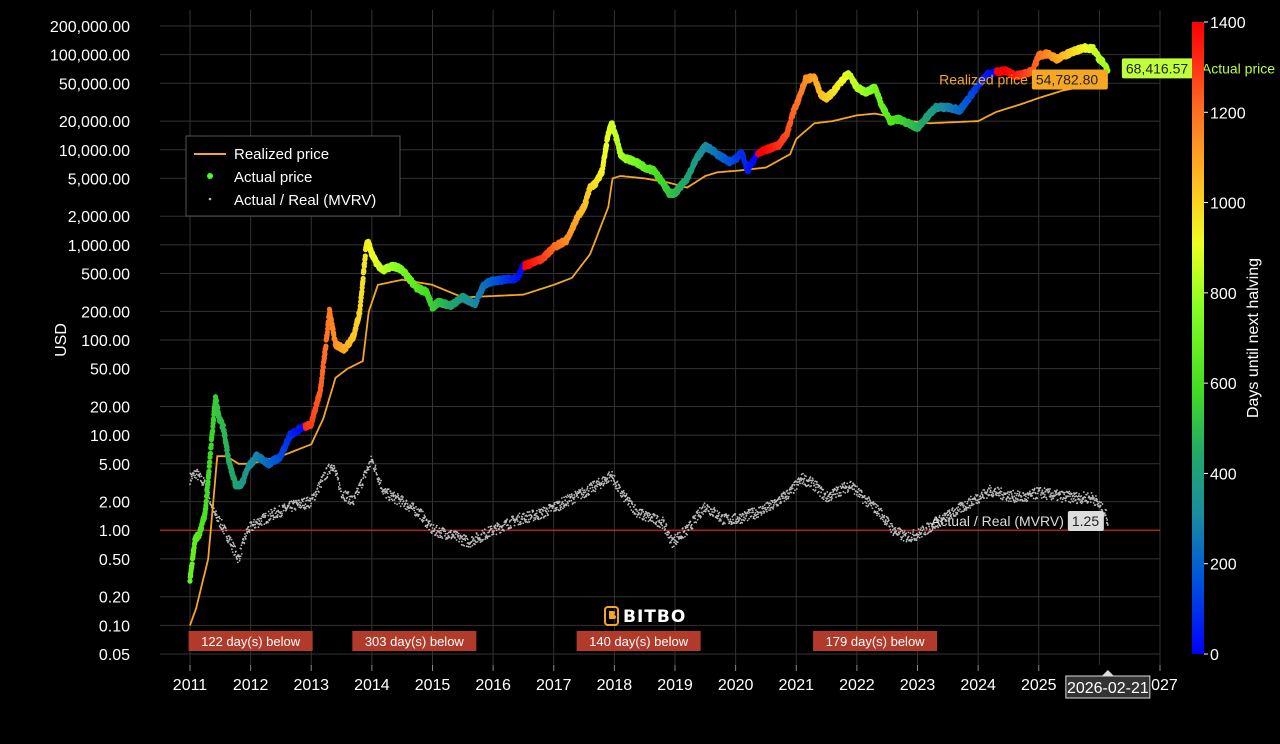  I want to click on y-tick-label: 500.00, so click(105, 275).